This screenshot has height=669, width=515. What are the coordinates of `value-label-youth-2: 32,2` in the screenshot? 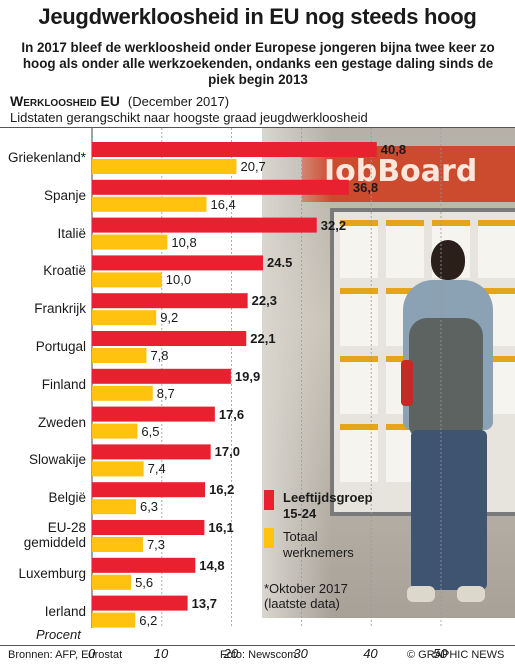 It's located at (333, 225).